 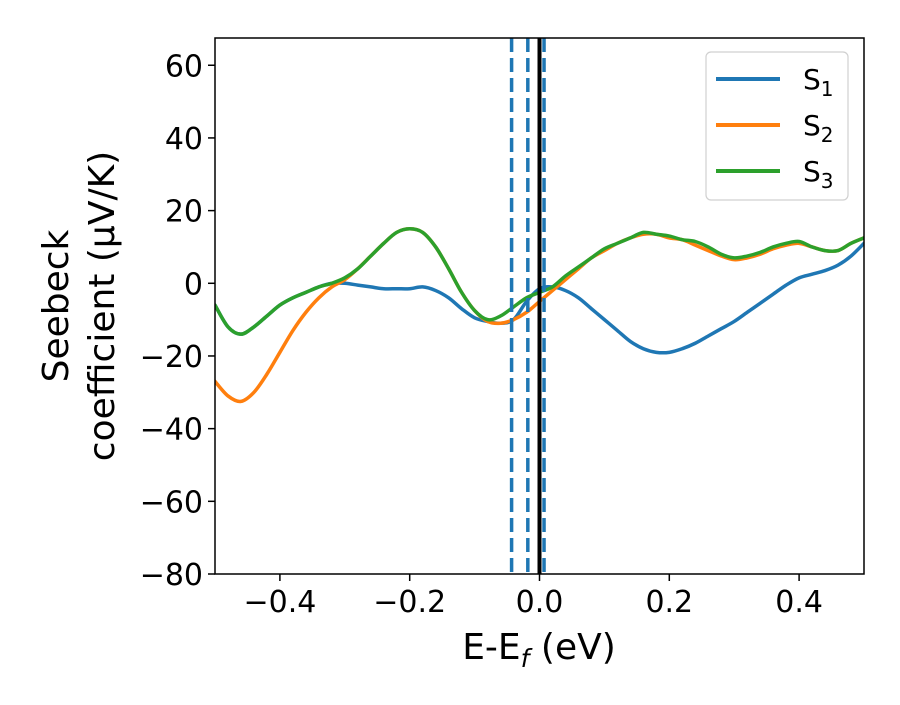 I want to click on y-tick-label: 40, so click(x=184, y=139).